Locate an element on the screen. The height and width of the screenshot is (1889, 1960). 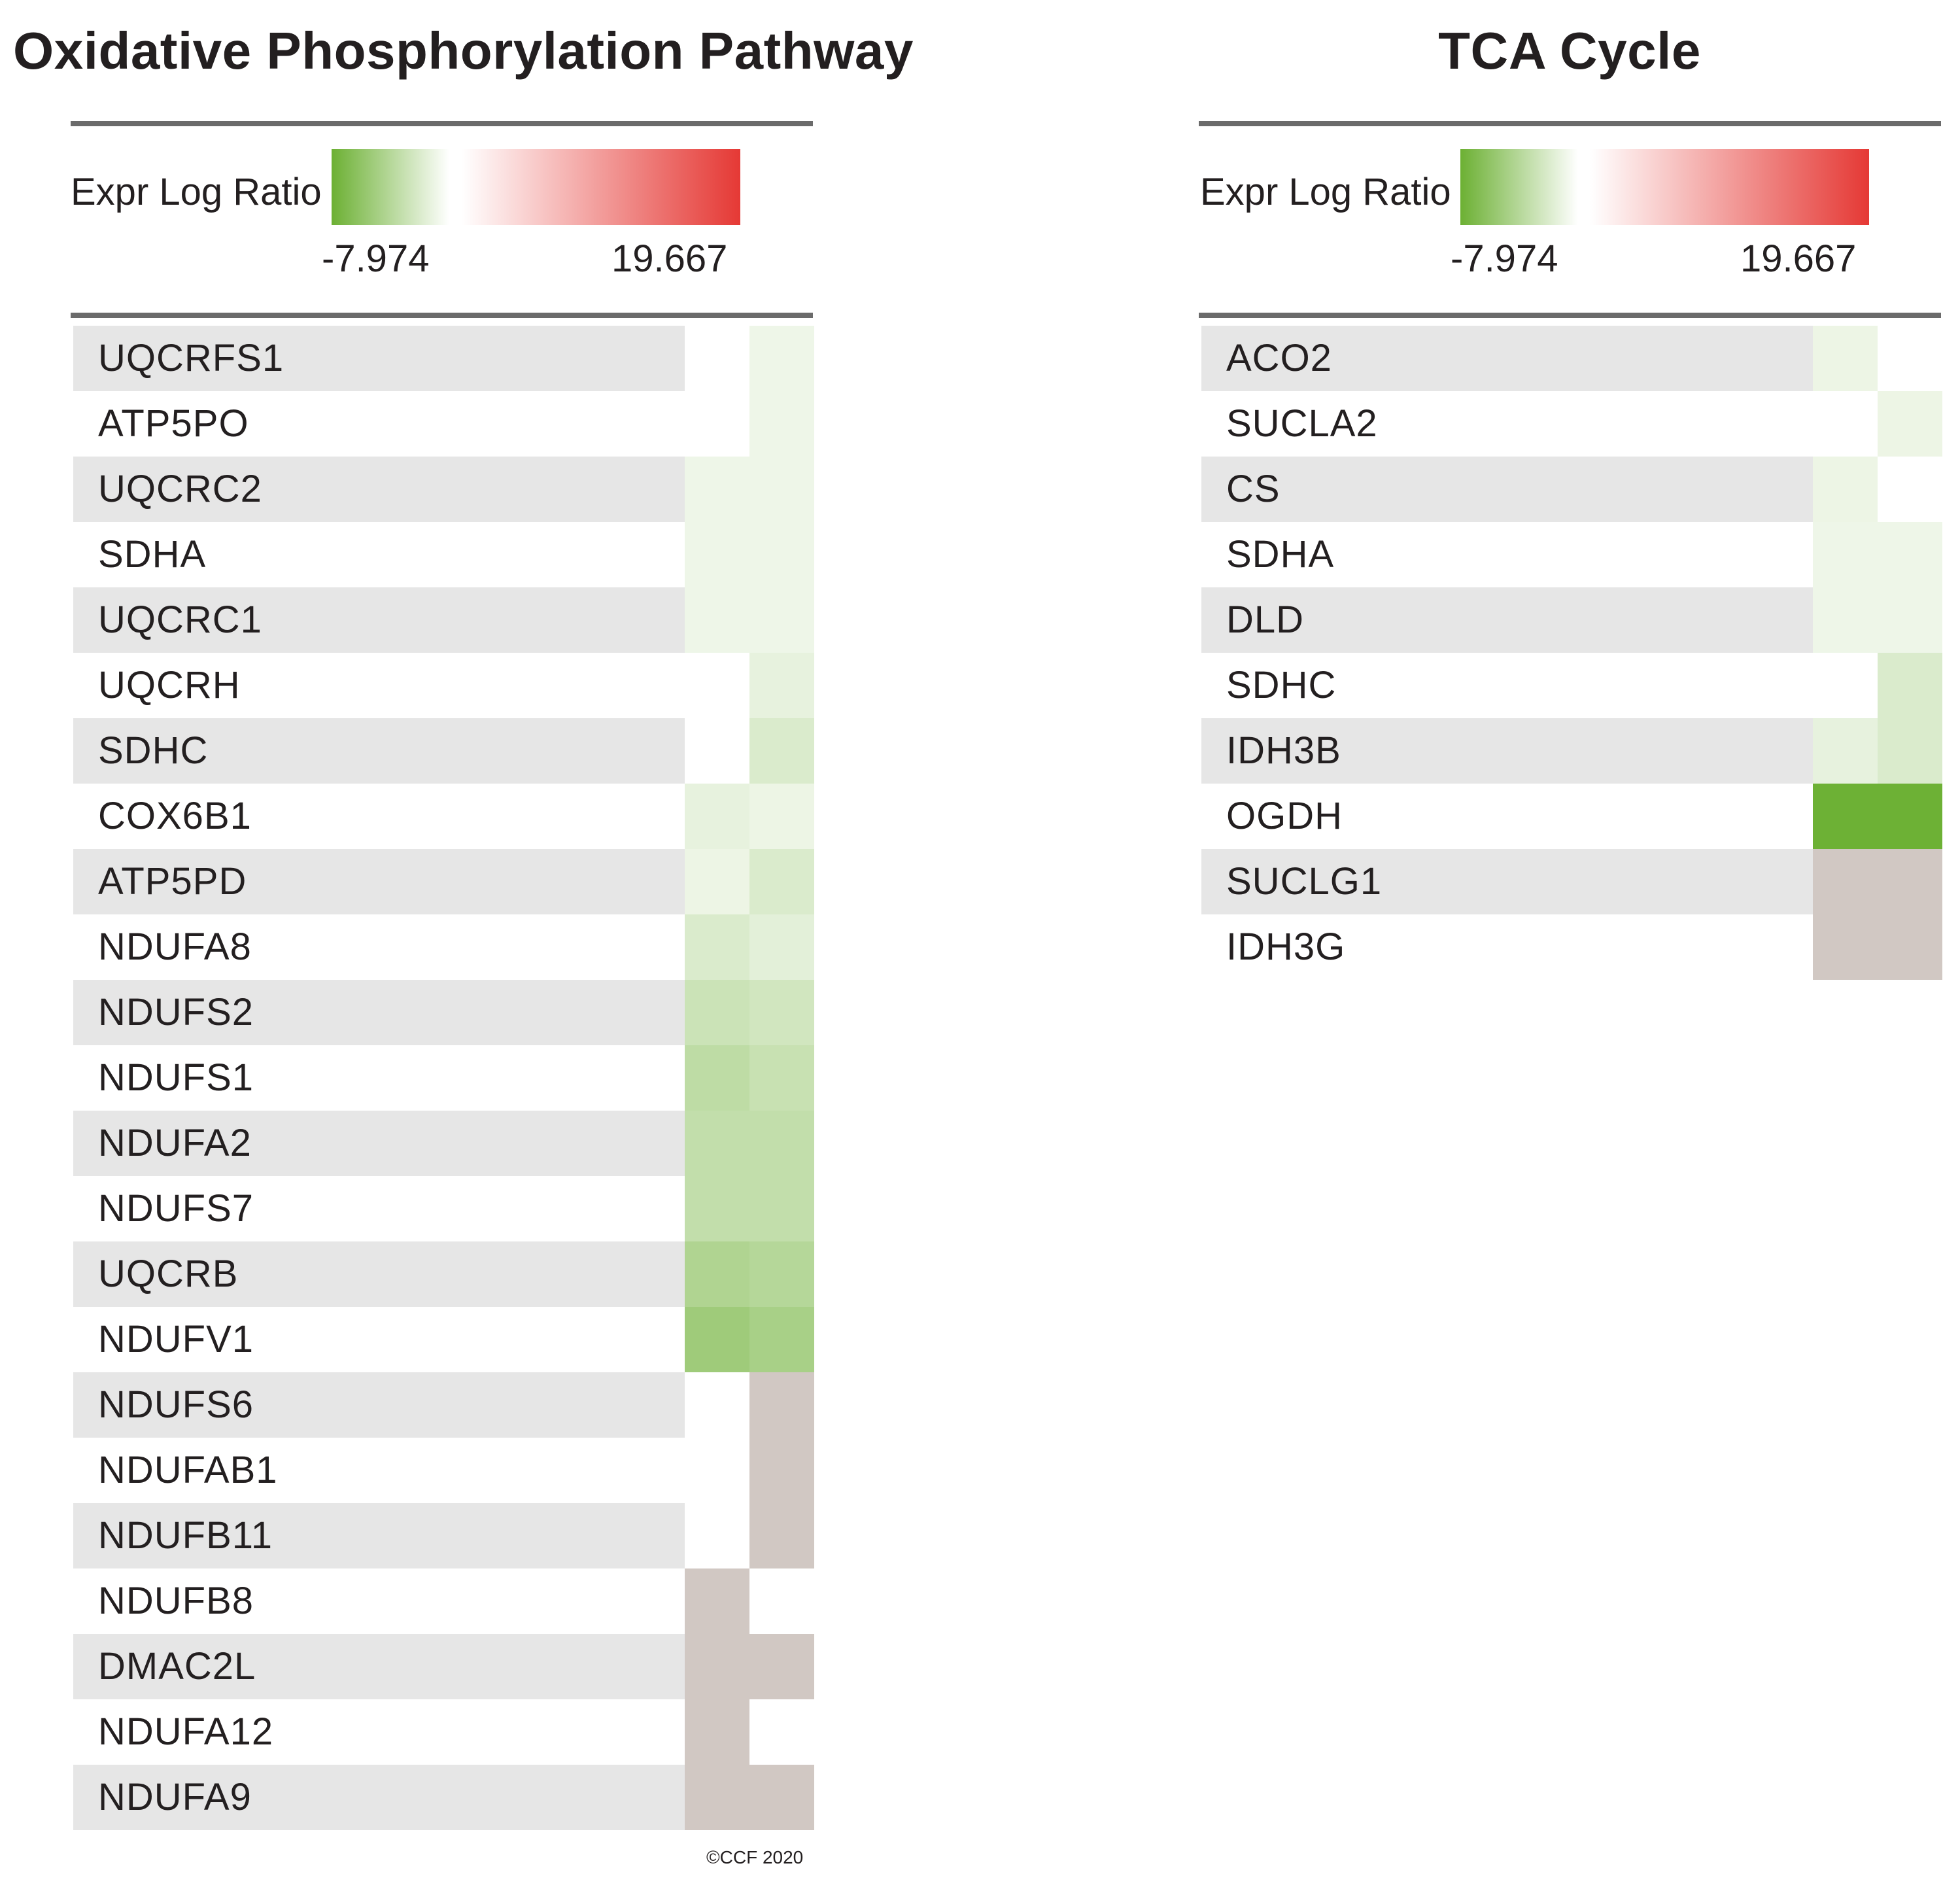
gene-label: UQCRC2 is located at coordinates (180, 489).